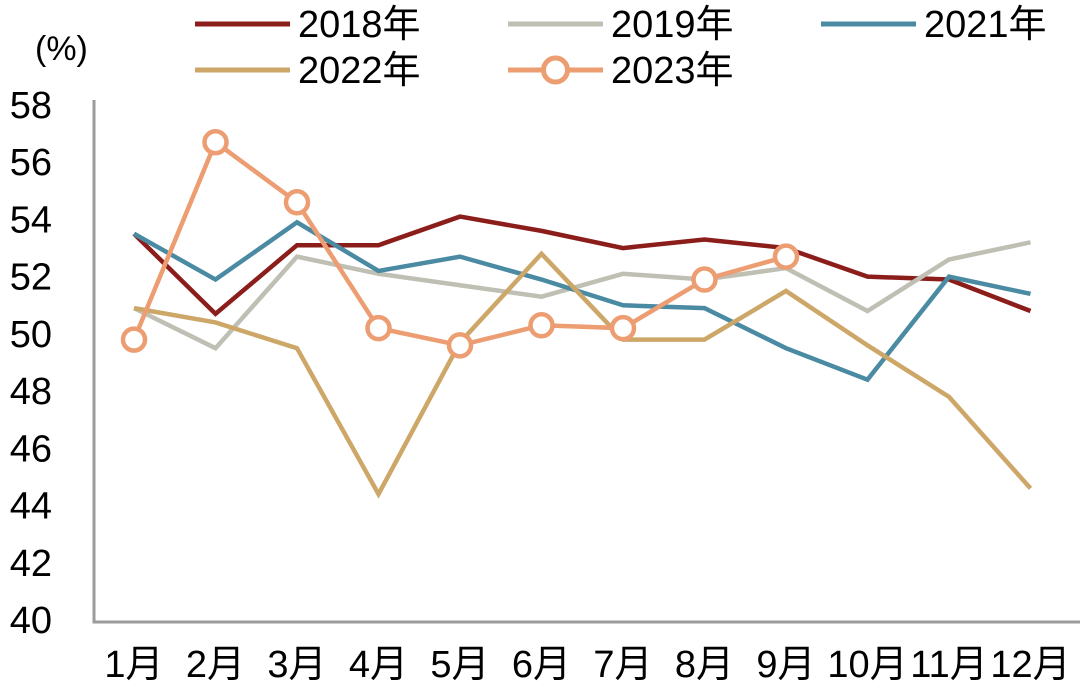  What do you see at coordinates (31, 621) in the screenshot?
I see `y-axis-tick-label: 40` at bounding box center [31, 621].